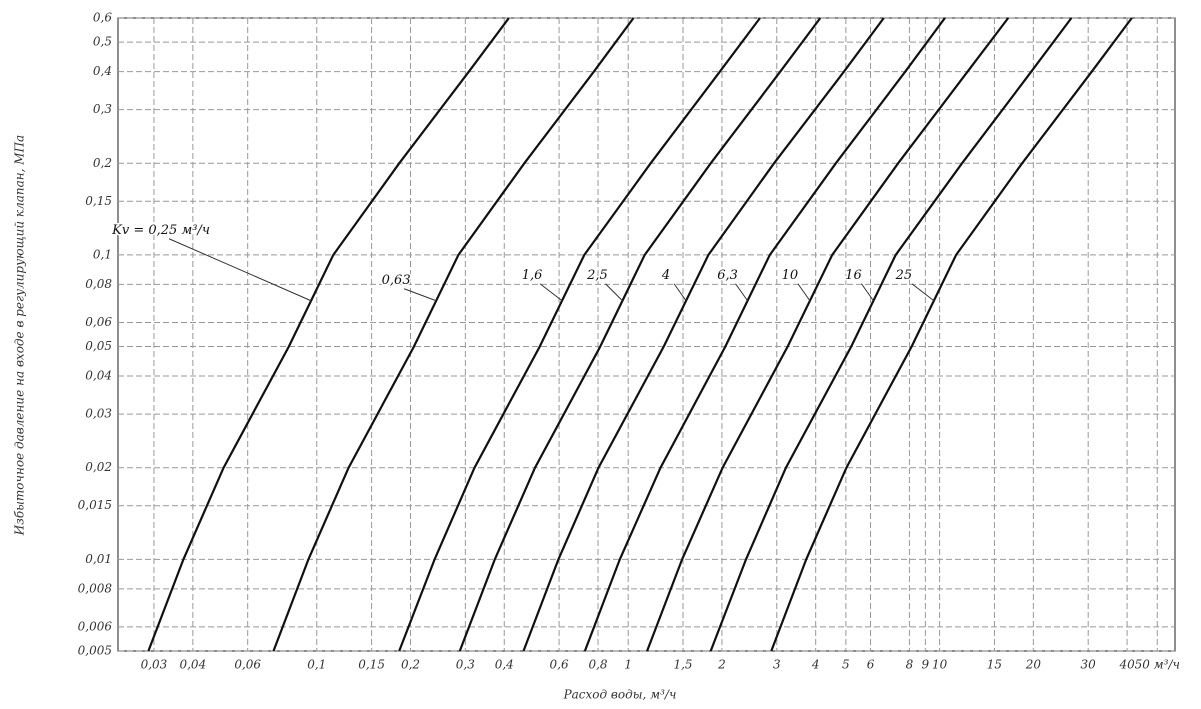 The width and height of the screenshot is (1201, 709). Describe the element at coordinates (727, 275) in the screenshot. I see `curve-label: 6,3` at that location.